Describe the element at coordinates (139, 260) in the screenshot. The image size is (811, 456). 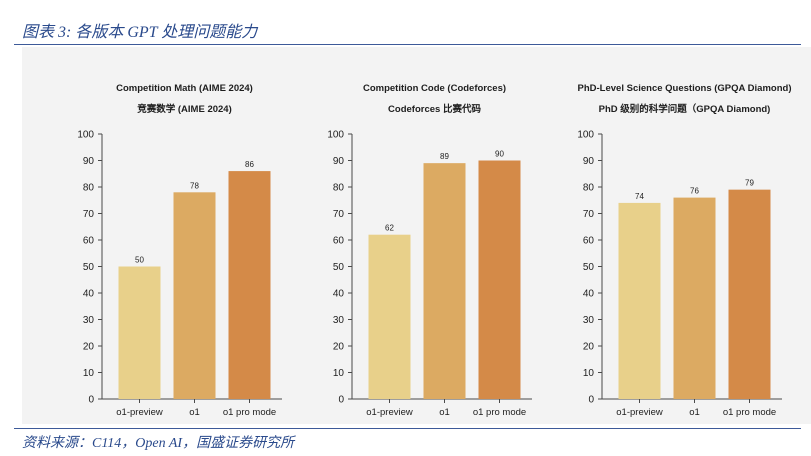
I see `data-label: 50` at that location.